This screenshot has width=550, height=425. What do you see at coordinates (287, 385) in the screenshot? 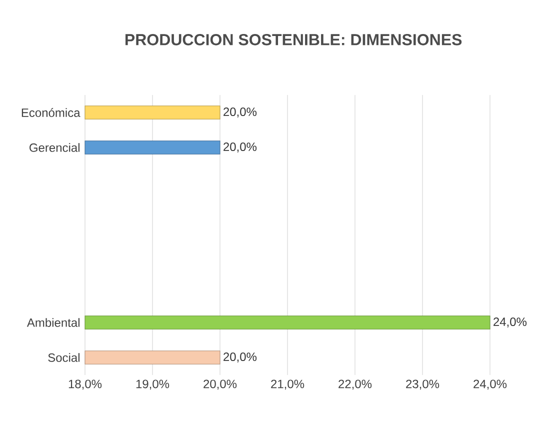
I see `x-tick-label: 21,0%` at bounding box center [287, 385].